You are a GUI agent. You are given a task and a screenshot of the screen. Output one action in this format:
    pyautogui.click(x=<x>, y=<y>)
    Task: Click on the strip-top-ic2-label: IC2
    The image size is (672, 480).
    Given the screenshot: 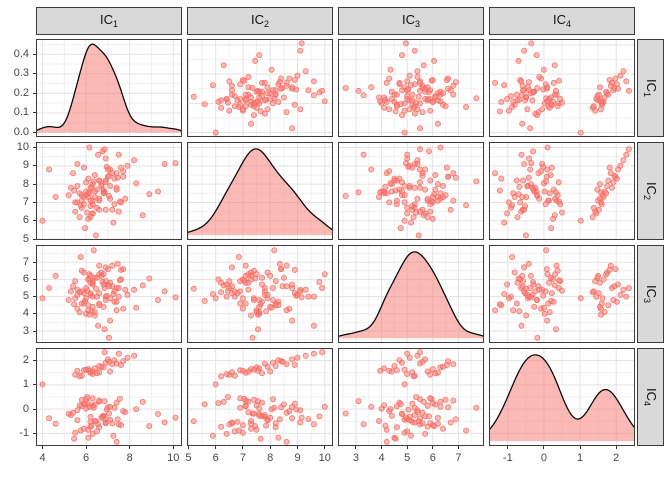 What is the action you would take?
    pyautogui.click(x=259, y=20)
    